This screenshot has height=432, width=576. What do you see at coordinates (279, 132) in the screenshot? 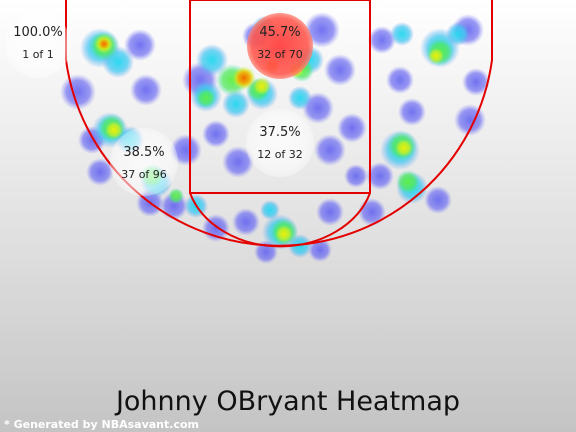
I see `zone-paint-pct: 37.5%` at bounding box center [279, 132].